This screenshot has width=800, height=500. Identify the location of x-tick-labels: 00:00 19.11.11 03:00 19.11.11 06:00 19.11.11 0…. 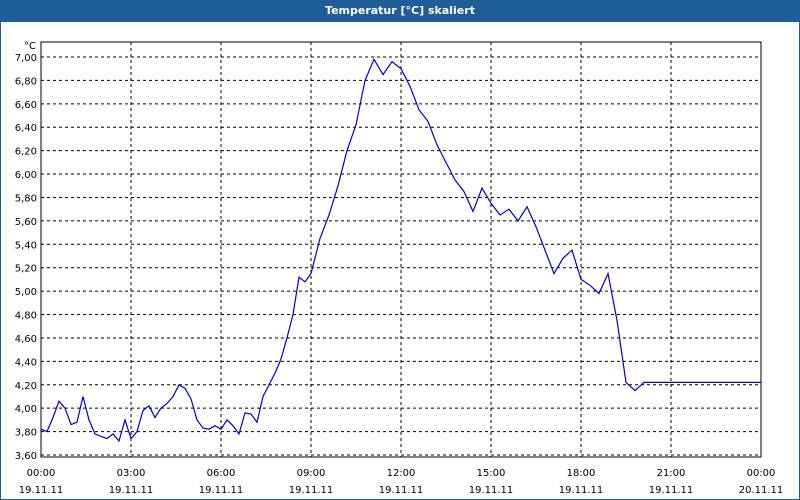
(401, 482).